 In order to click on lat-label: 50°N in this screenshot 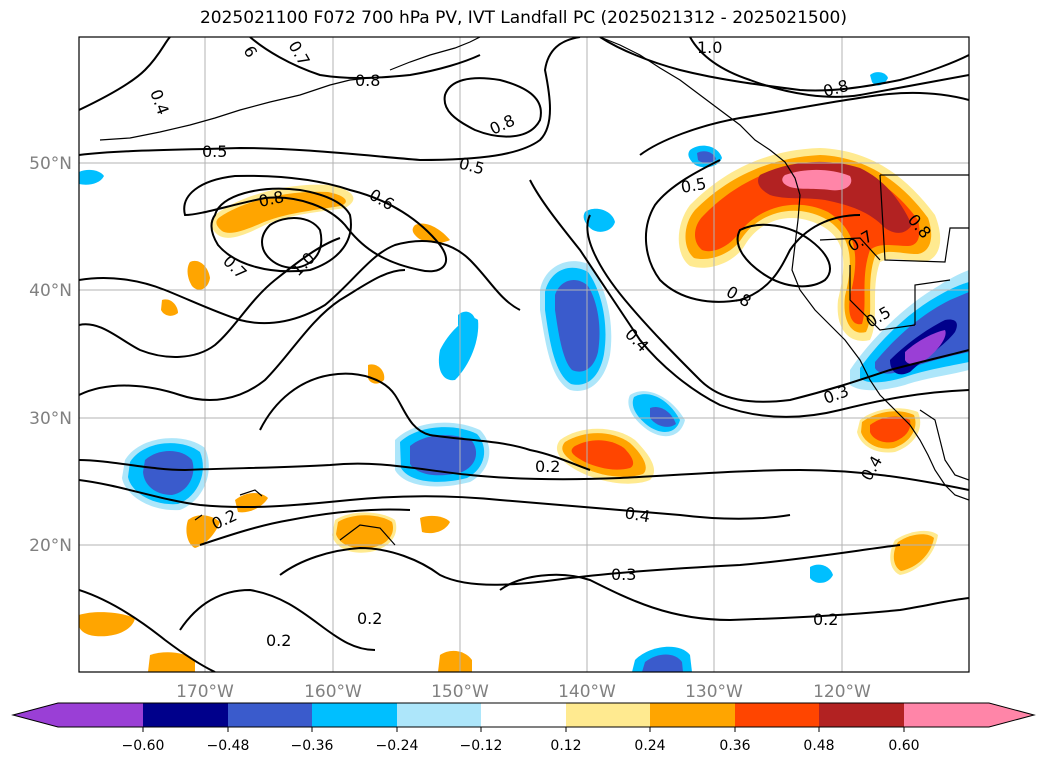, I will do `click(50, 164)`.